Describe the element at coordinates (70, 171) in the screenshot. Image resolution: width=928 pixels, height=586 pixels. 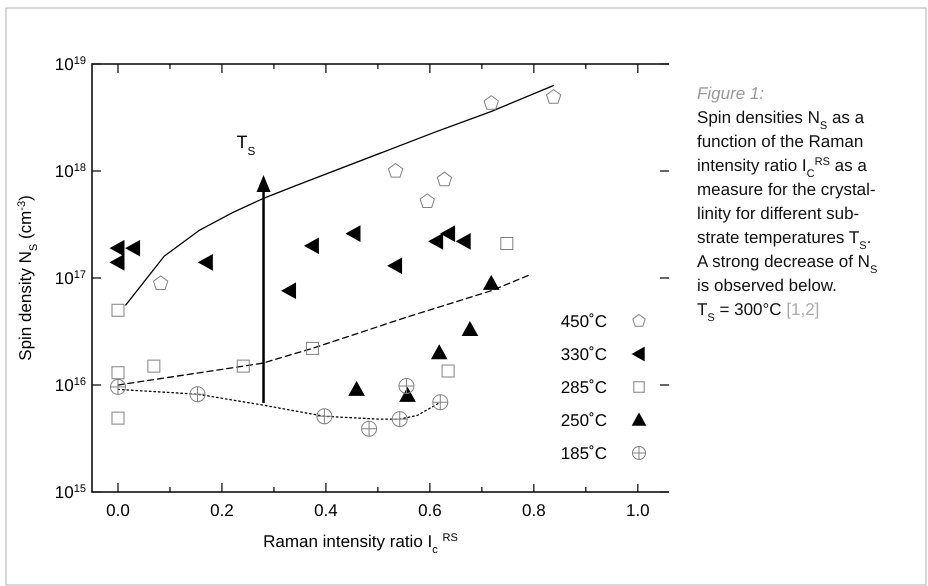
I see `y-tick-label: 10$^{18}$` at that location.